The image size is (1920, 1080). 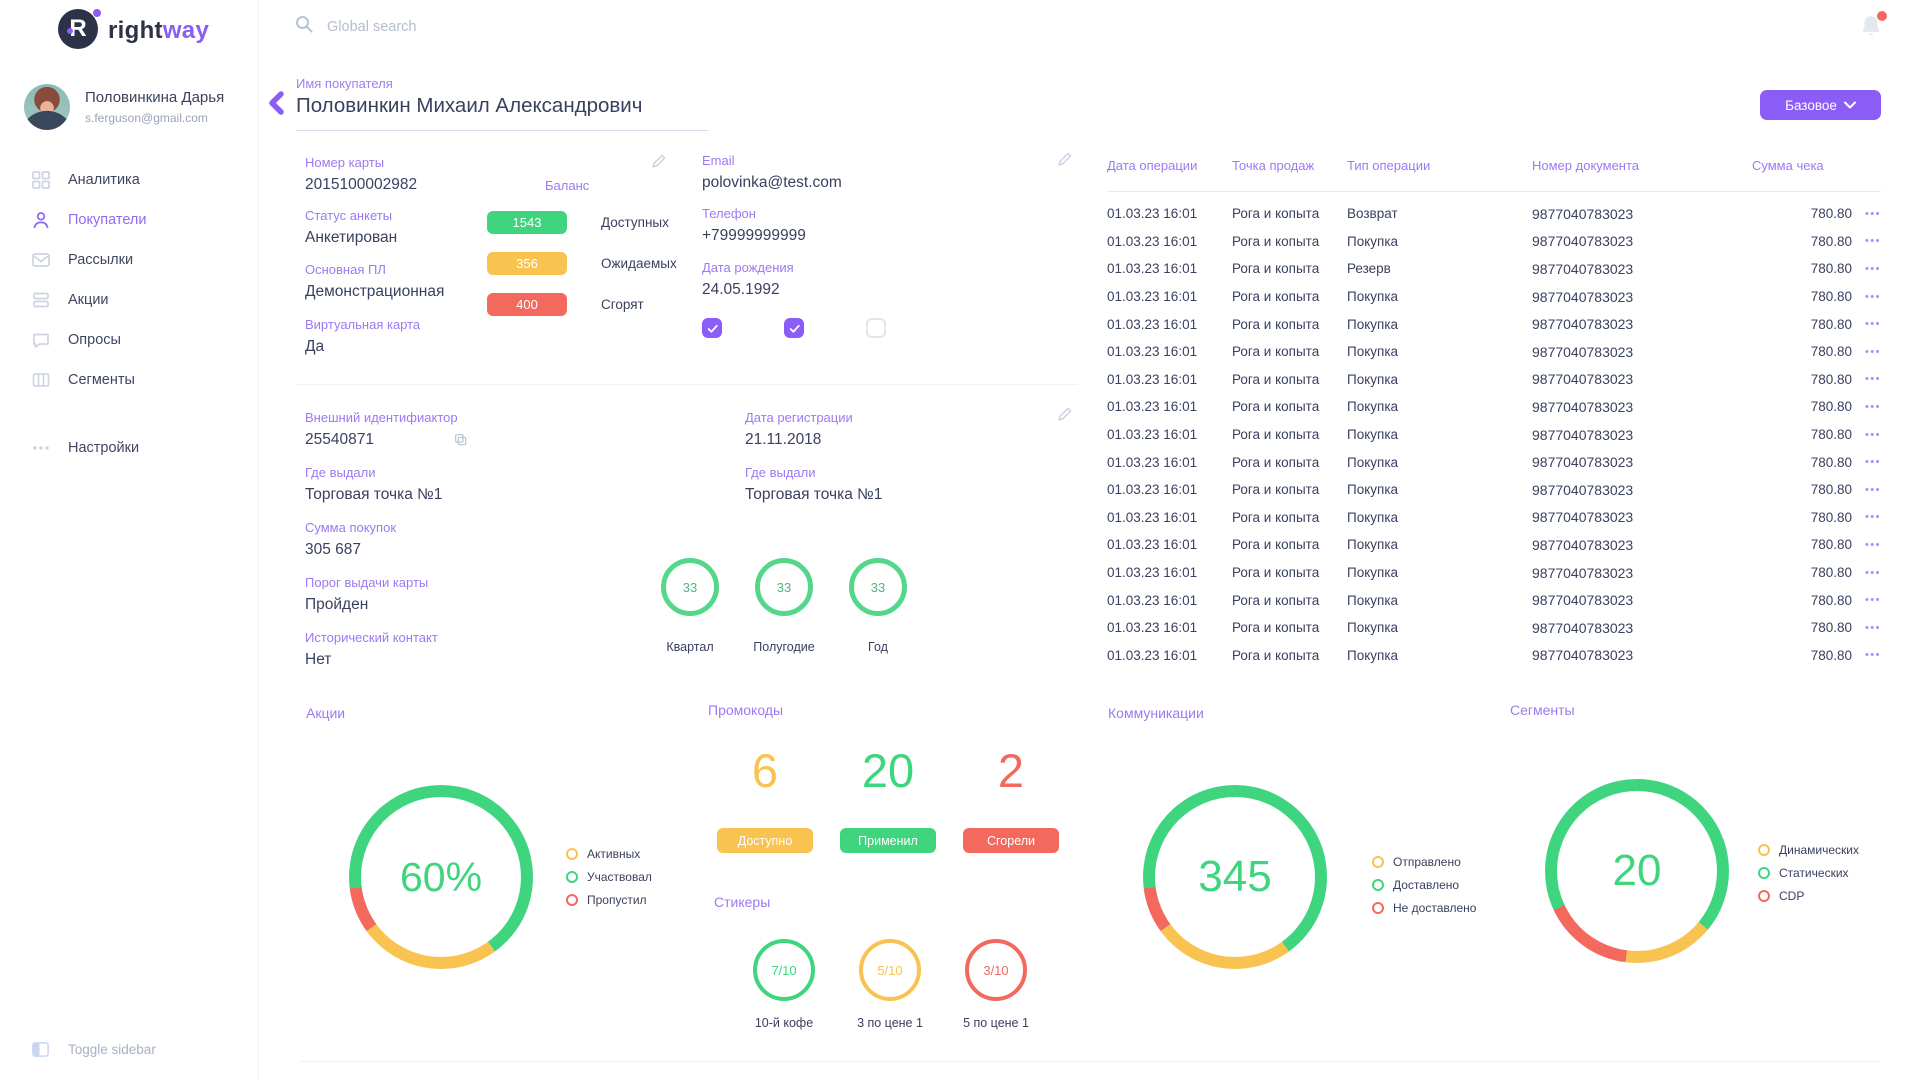 What do you see at coordinates (1427, 862) in the screenshot?
I see `legend-label: Отправлено` at bounding box center [1427, 862].